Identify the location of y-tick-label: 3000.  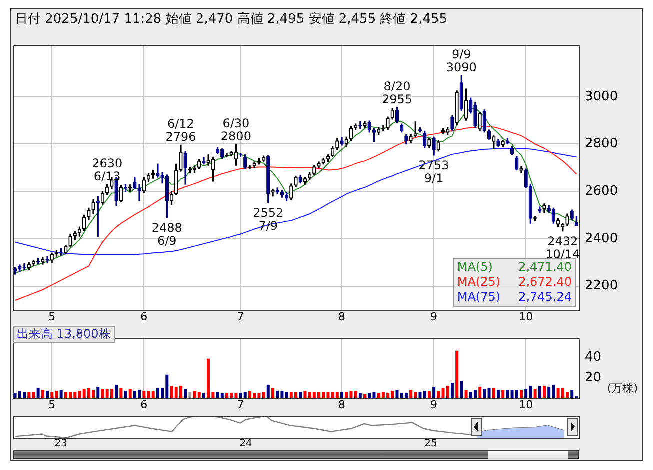
(601, 96).